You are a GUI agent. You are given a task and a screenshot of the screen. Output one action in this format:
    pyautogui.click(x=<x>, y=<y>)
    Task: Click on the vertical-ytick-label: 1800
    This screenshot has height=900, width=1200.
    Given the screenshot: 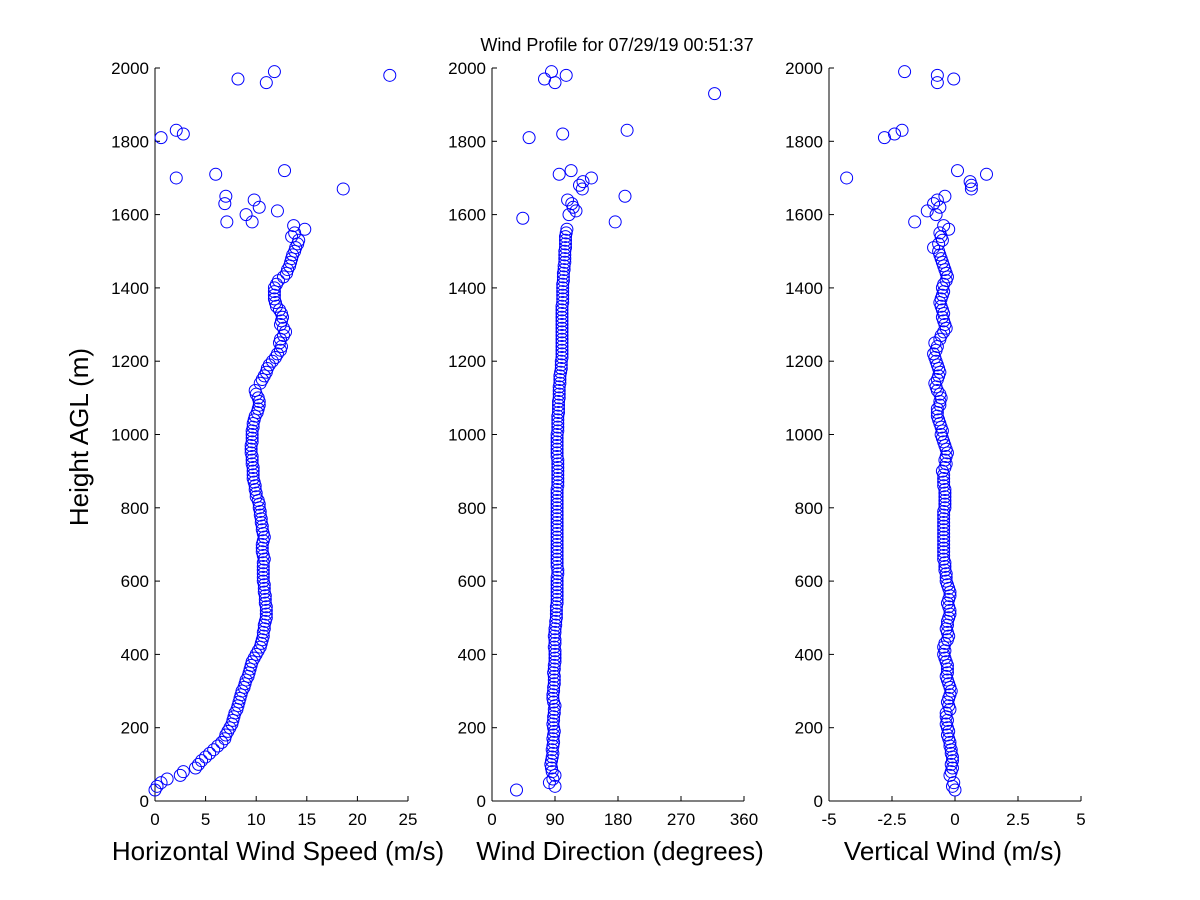 What is the action you would take?
    pyautogui.click(x=804, y=141)
    